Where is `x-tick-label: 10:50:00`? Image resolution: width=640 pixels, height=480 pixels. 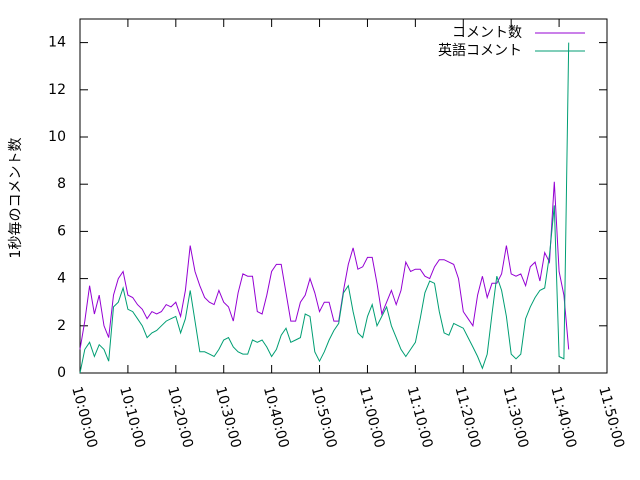
x-tick-label: 10:50:00 is located at coordinates (324, 417).